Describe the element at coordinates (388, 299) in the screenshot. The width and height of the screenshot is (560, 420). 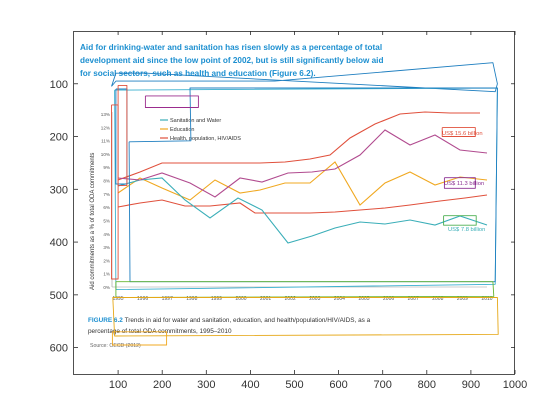
I see `inner-x-tick-label: 2006` at that location.